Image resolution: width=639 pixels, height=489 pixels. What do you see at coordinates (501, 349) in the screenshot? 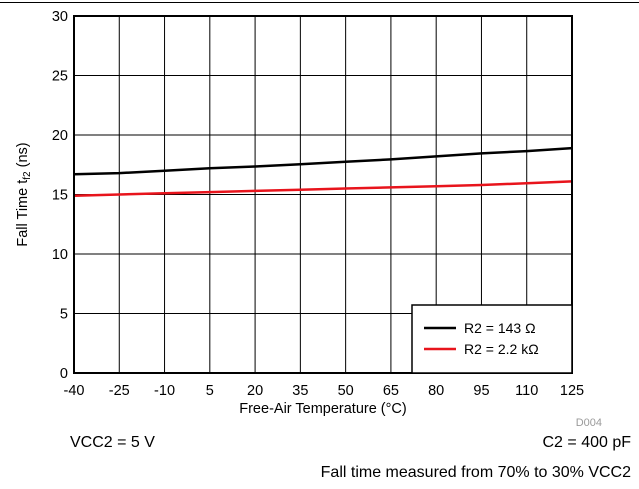
I see `legend-label: R2 = 2.2 kΩ` at bounding box center [501, 349].